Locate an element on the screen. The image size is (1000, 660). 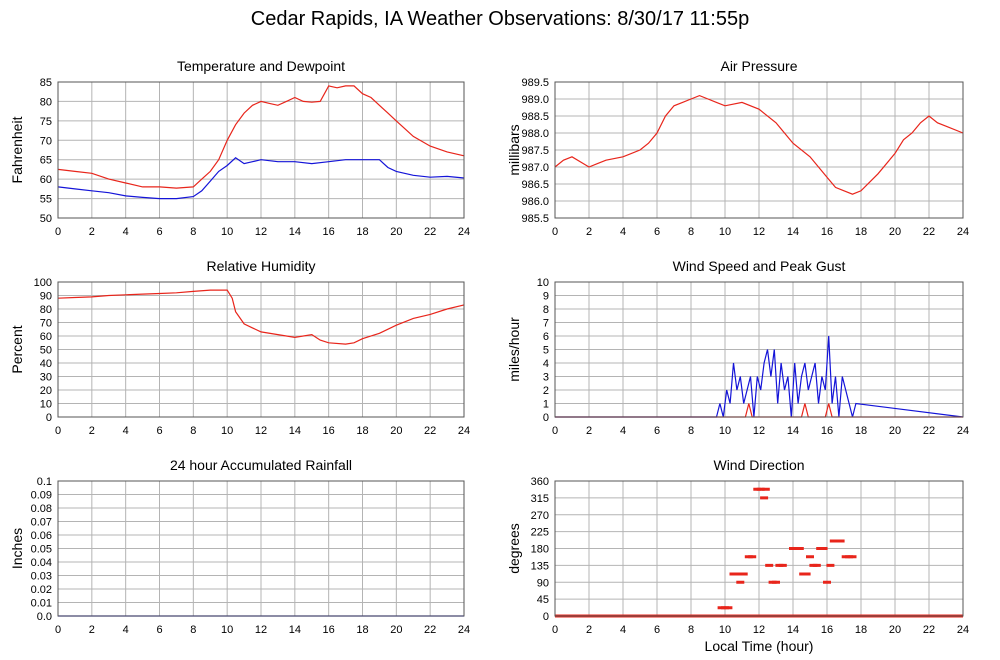
chart-title: Wind Speed and Peak Gust is located at coordinates (759, 266).